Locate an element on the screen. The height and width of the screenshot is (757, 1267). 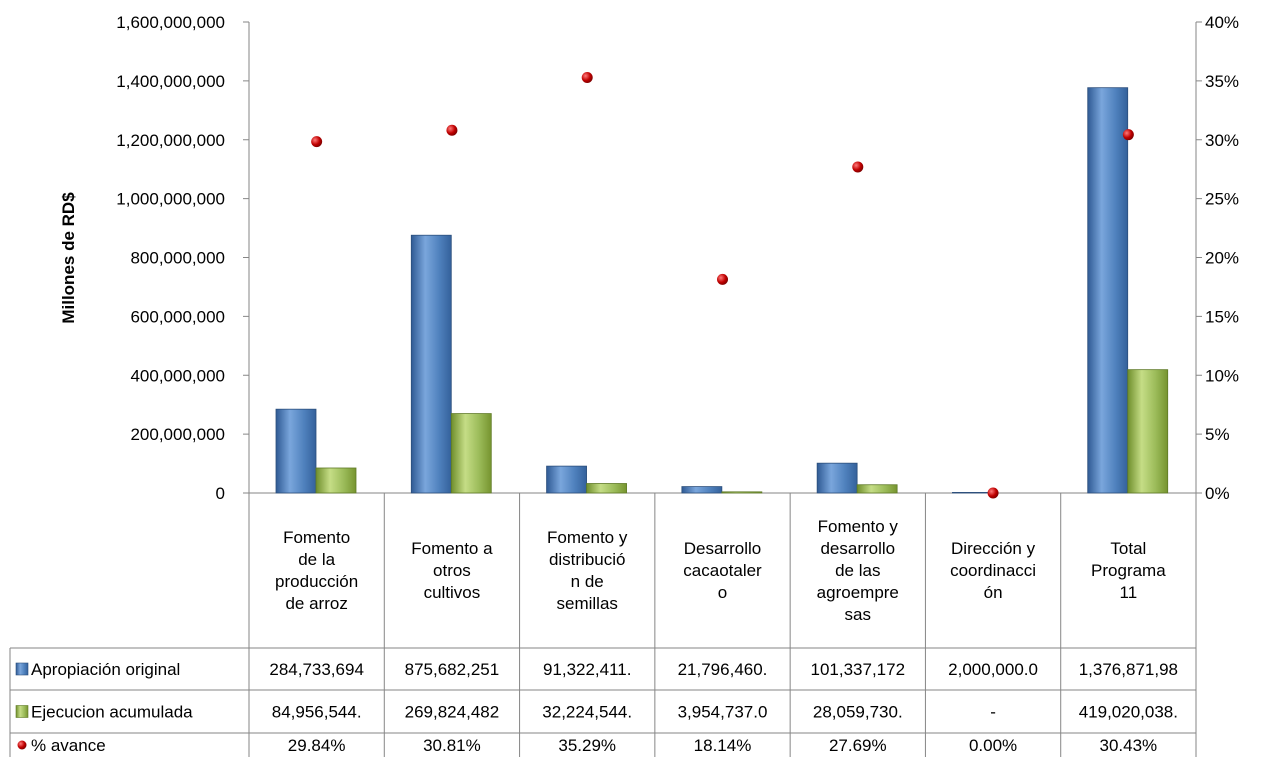
left-tick-label: 600,000,000 is located at coordinates (177, 316).